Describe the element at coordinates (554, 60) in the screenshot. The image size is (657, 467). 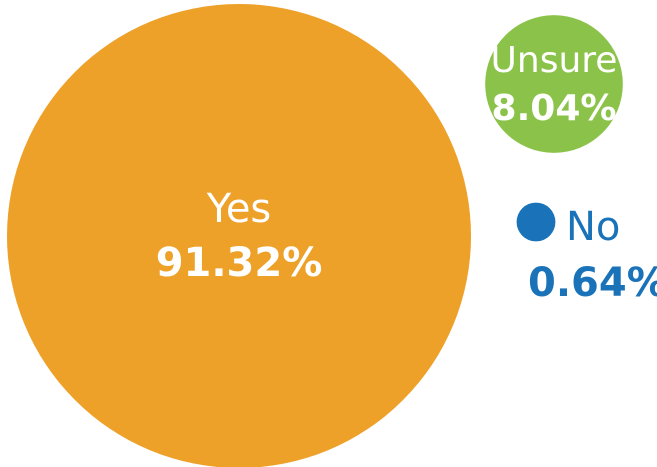
I see `bubble-label-unsure: Unsure` at that location.